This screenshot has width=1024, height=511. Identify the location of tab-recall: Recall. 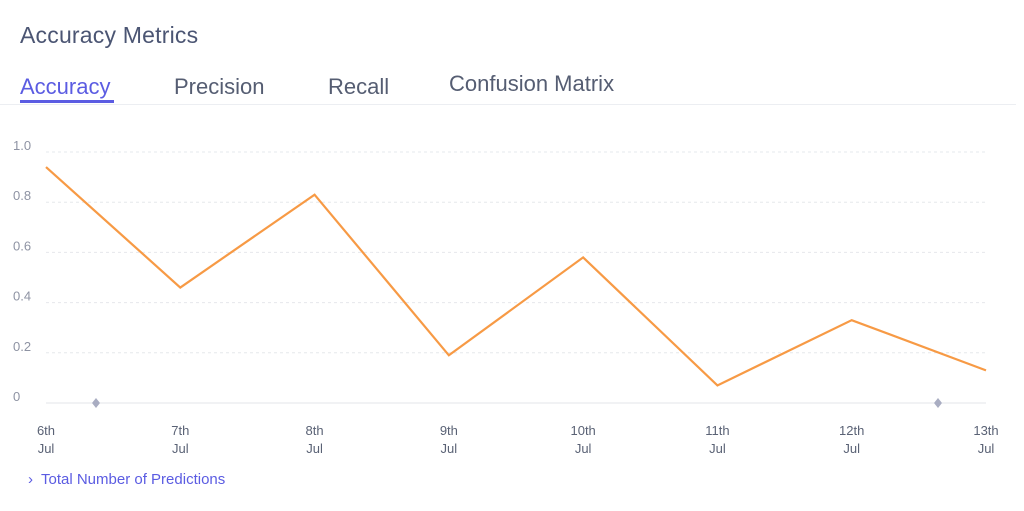
(359, 86).